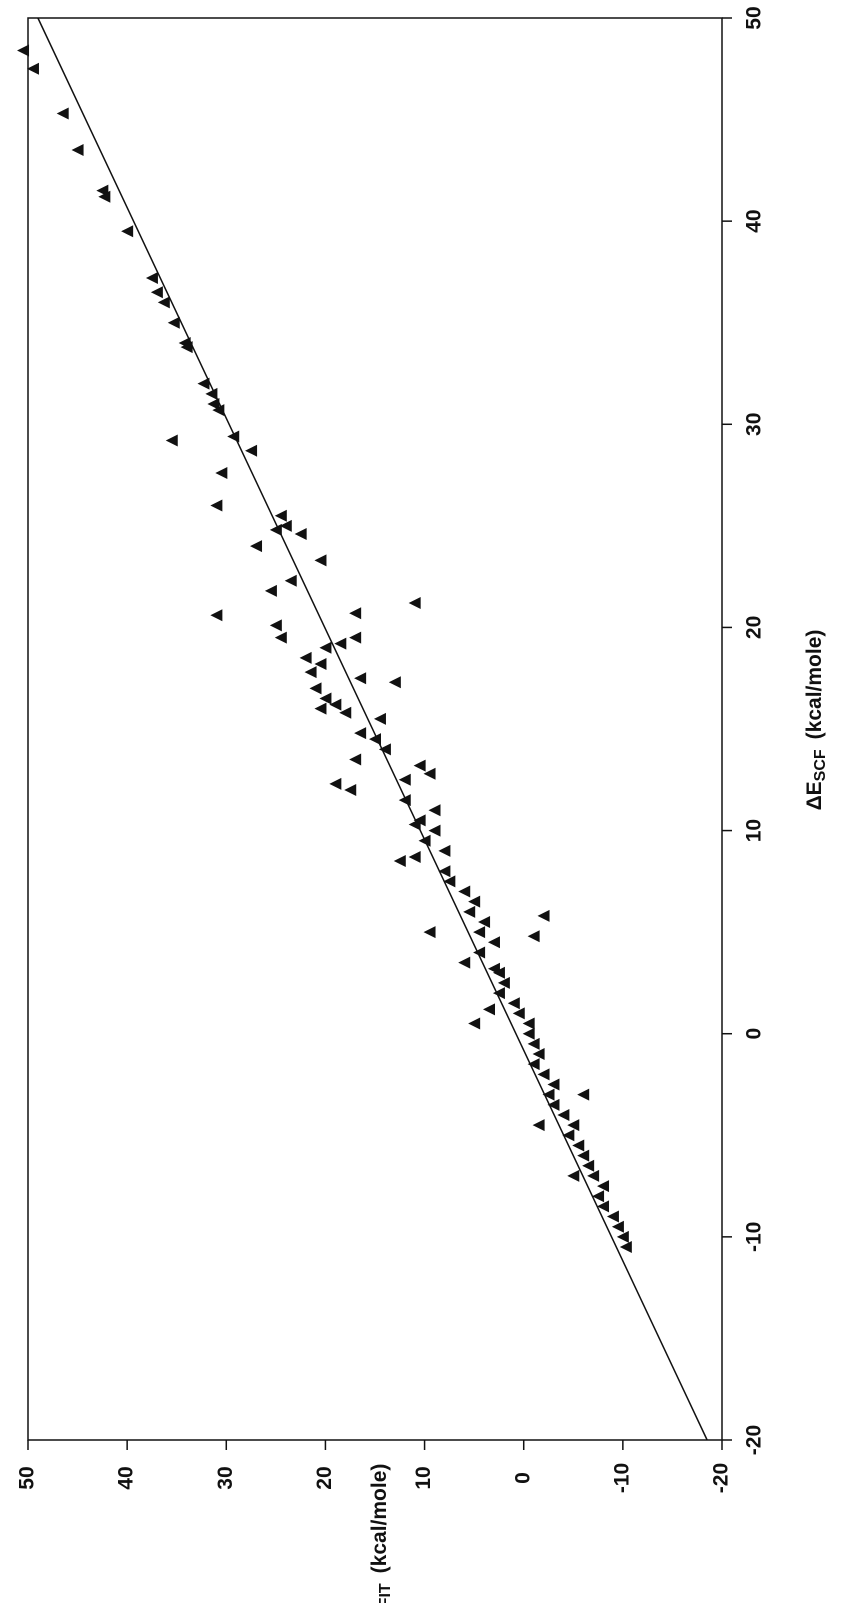  Describe the element at coordinates (27, 1477) in the screenshot. I see `y-tick-label: 50` at that location.